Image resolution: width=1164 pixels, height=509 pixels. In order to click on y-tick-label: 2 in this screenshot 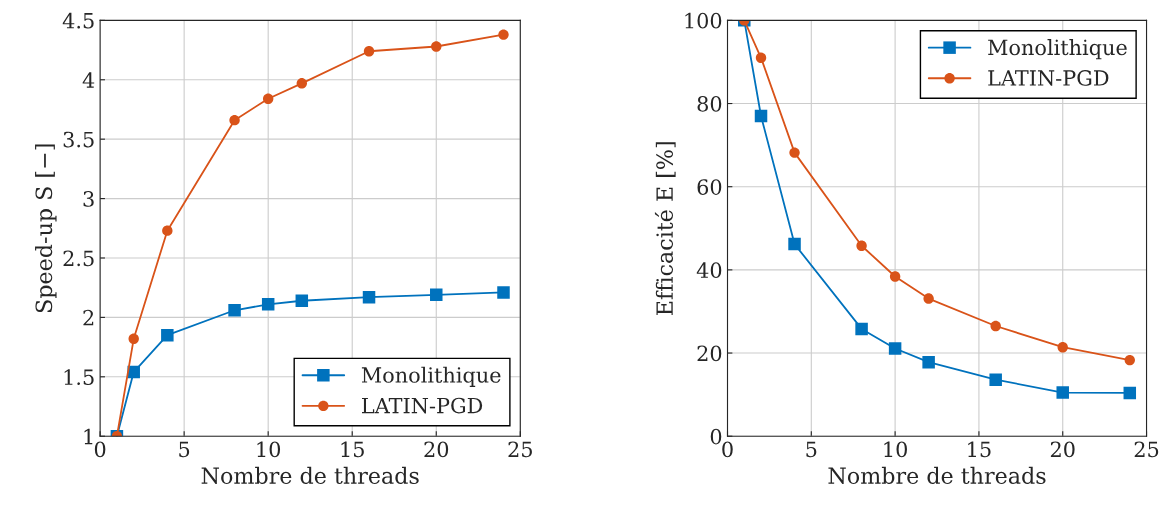, I will do `click(88, 317)`.